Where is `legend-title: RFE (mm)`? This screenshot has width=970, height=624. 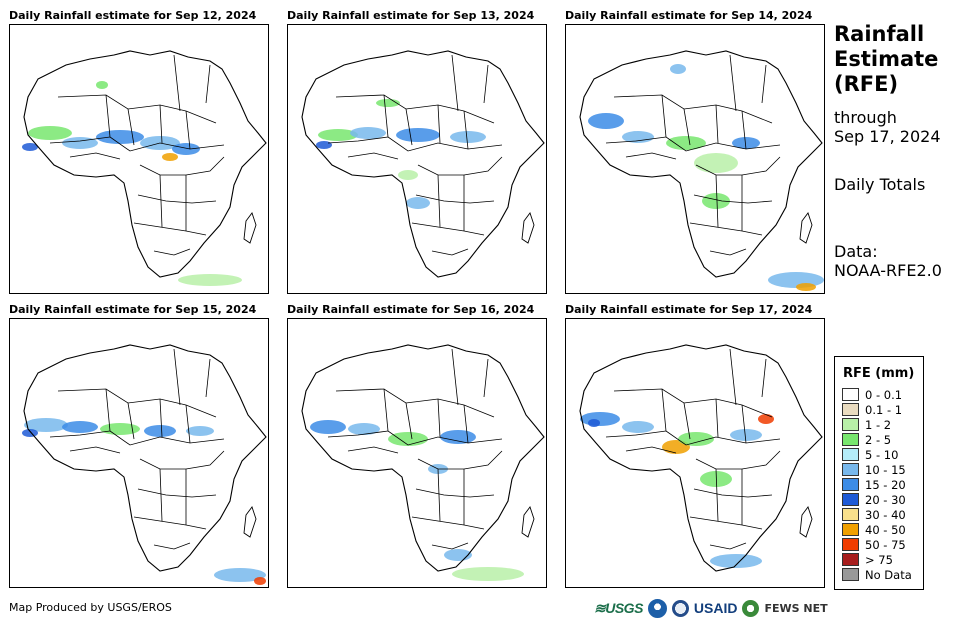
legend-title: RFE (mm) is located at coordinates (879, 373).